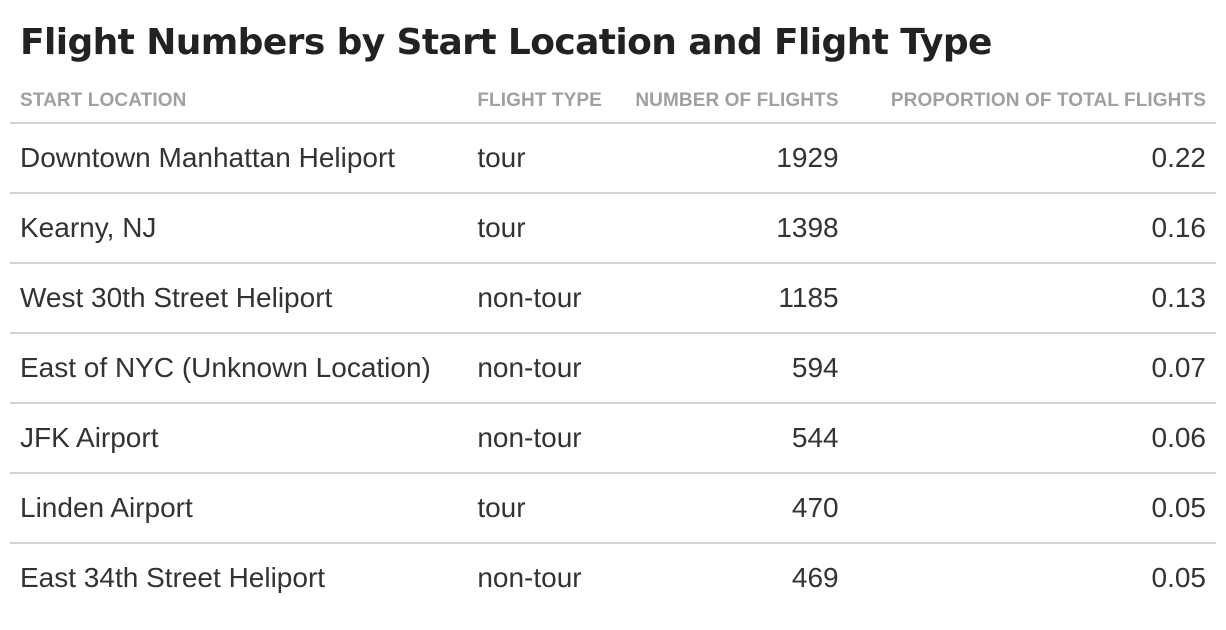  What do you see at coordinates (1032, 158) in the screenshot?
I see `cell-proportion: 0.22` at bounding box center [1032, 158].